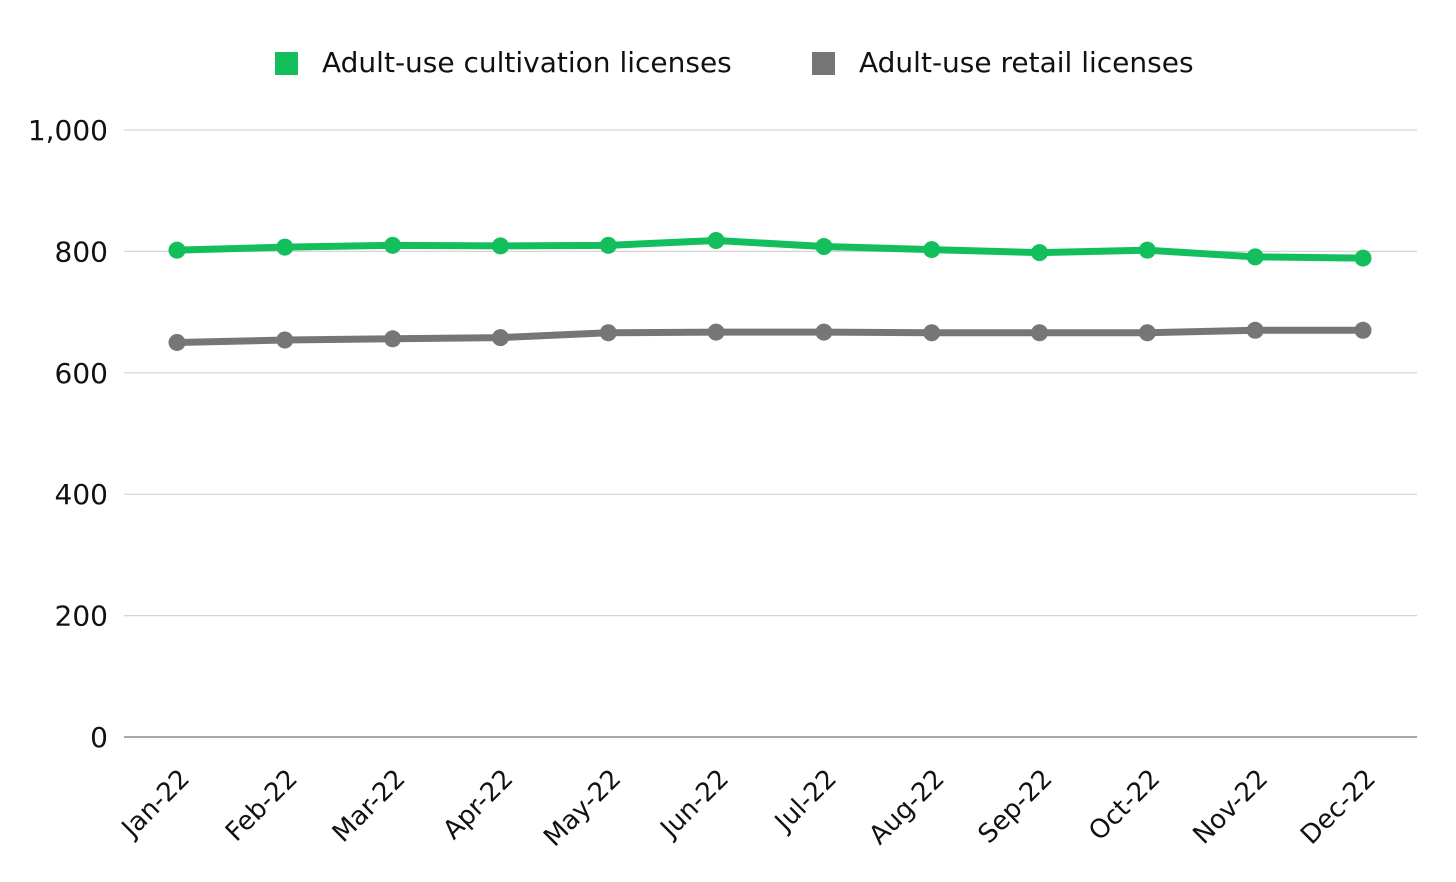 Image resolution: width=1456 pixels, height=882 pixels. Describe the element at coordinates (1026, 62) in the screenshot. I see `legend-label: Adult-use retail licenses` at that location.